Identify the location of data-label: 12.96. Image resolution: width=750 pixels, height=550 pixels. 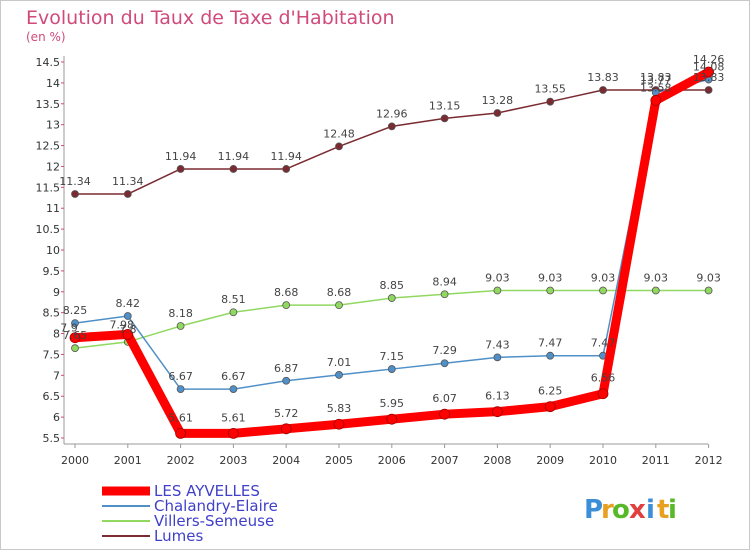
(392, 113).